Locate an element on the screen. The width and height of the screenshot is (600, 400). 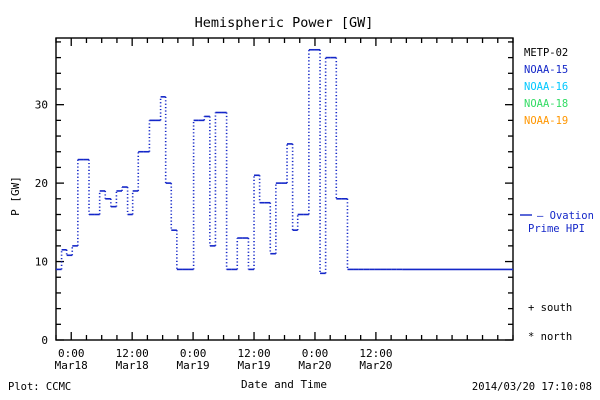
legend-ovation-line1: — Ovation is located at coordinates (565, 216).